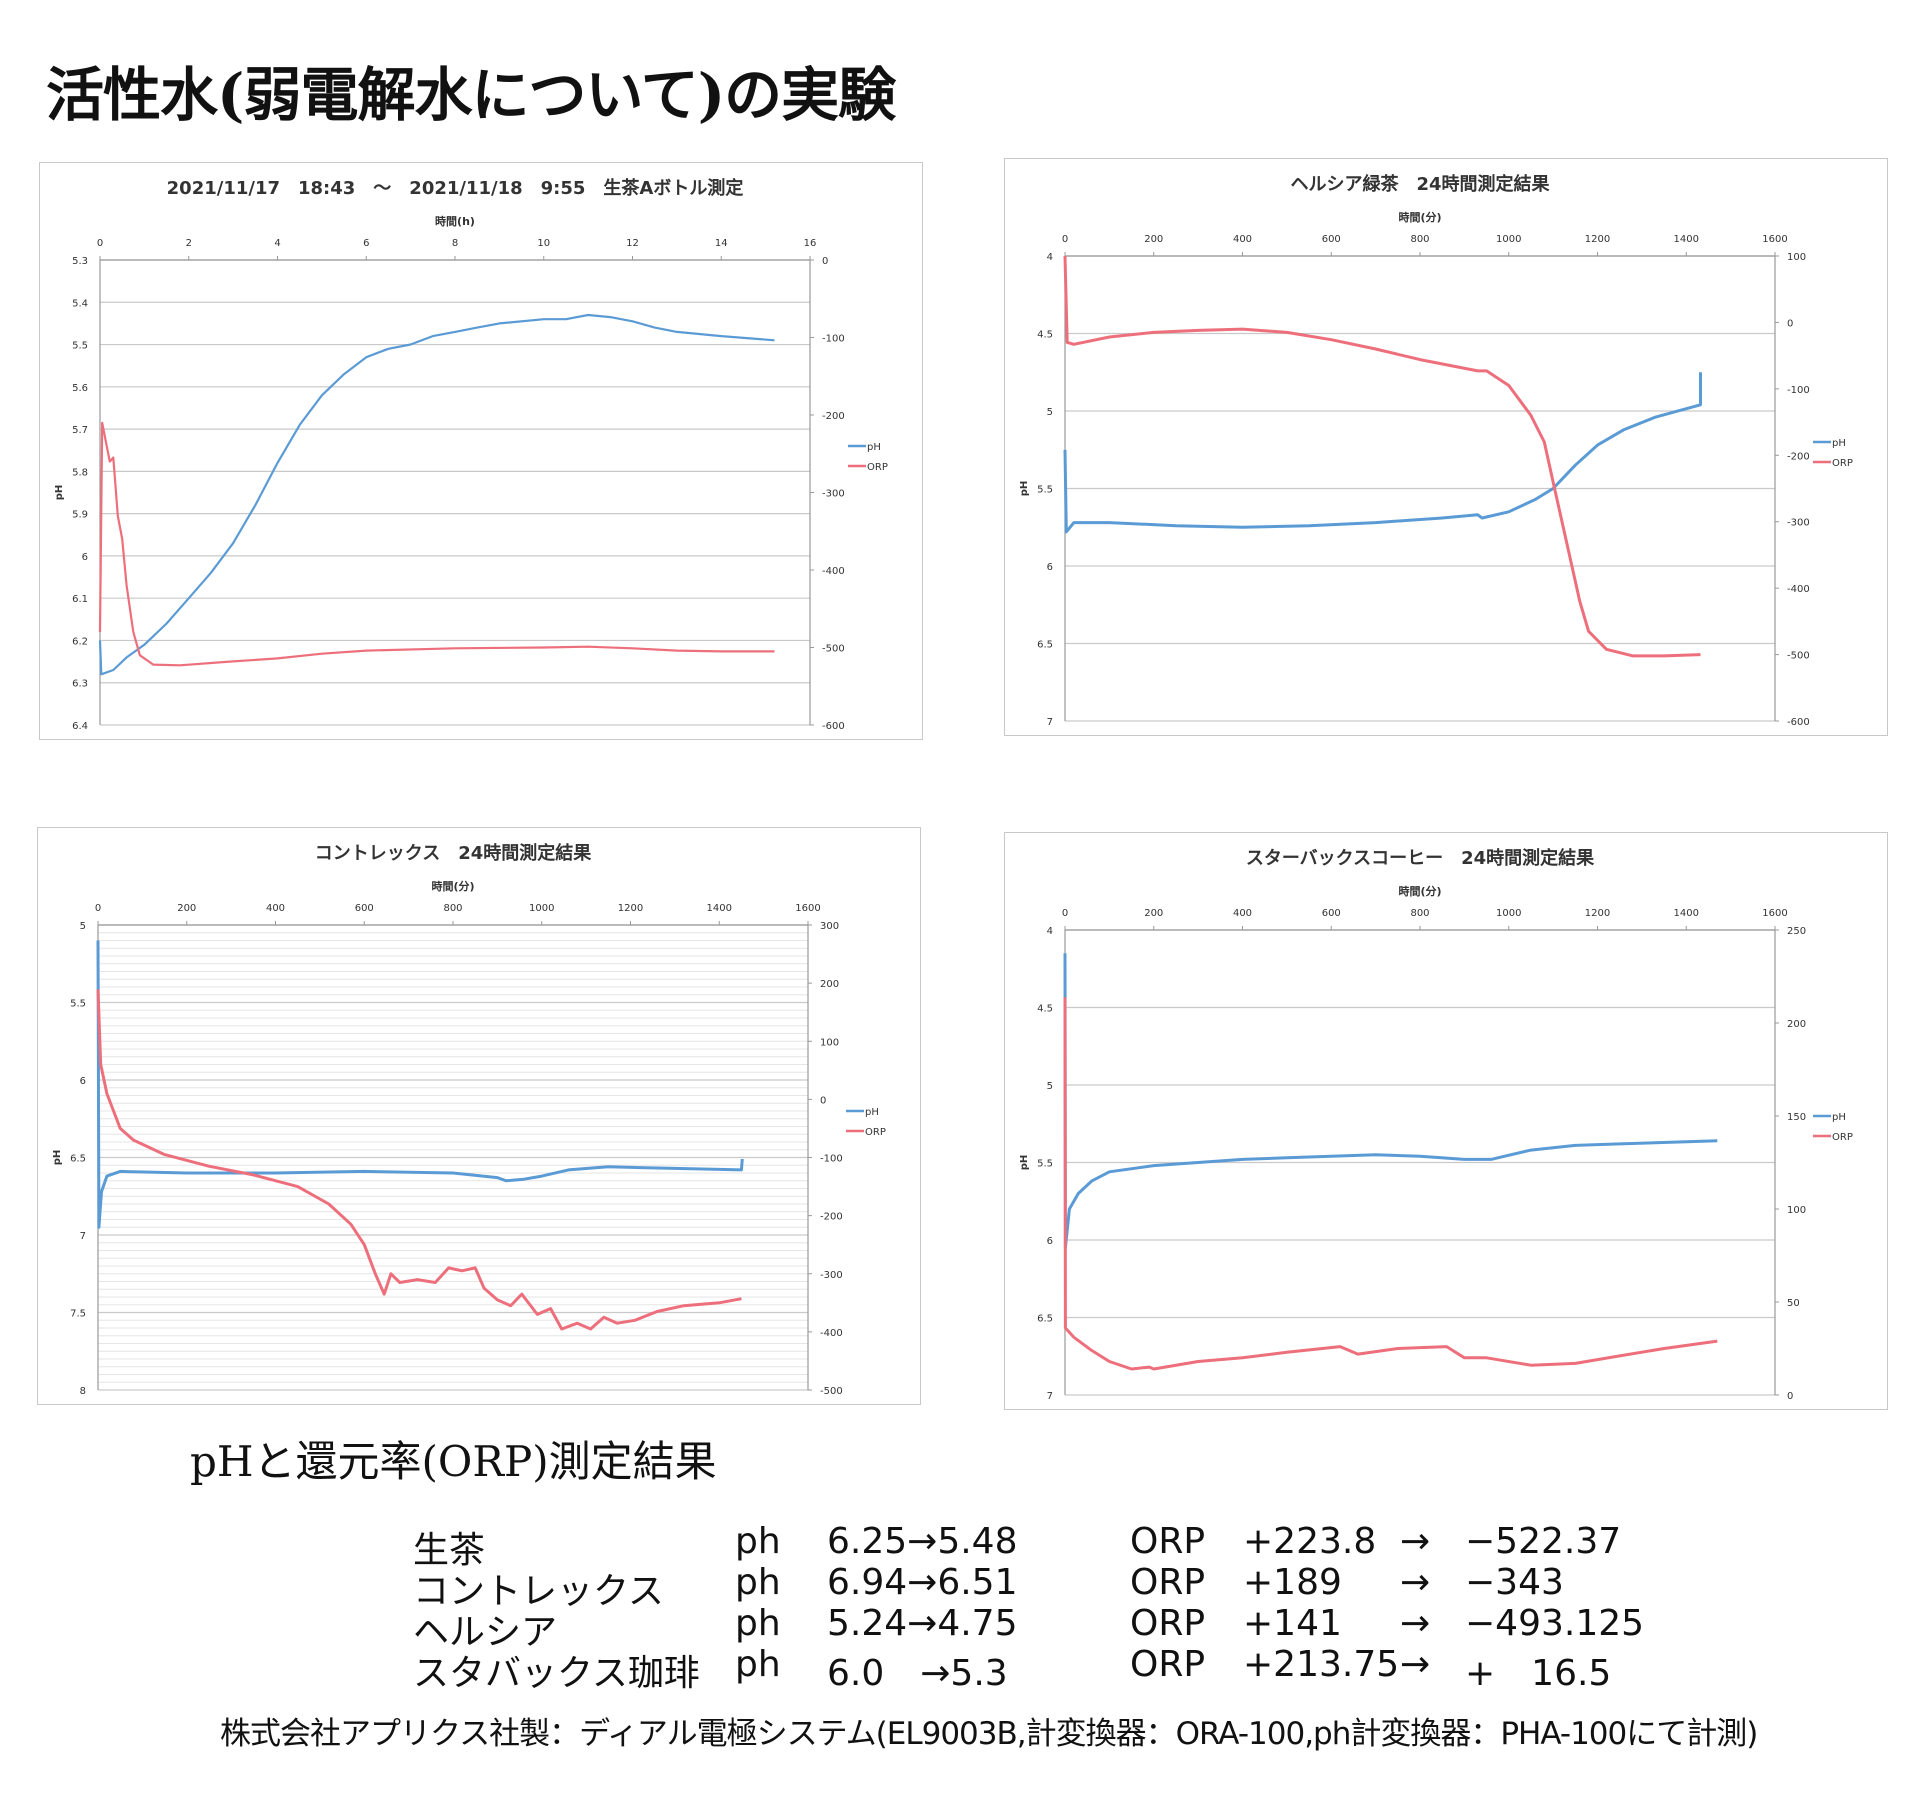 The width and height of the screenshot is (1920, 1800). What do you see at coordinates (1790, 323) in the screenshot?
I see `y-right-tick-label: 0` at bounding box center [1790, 323].